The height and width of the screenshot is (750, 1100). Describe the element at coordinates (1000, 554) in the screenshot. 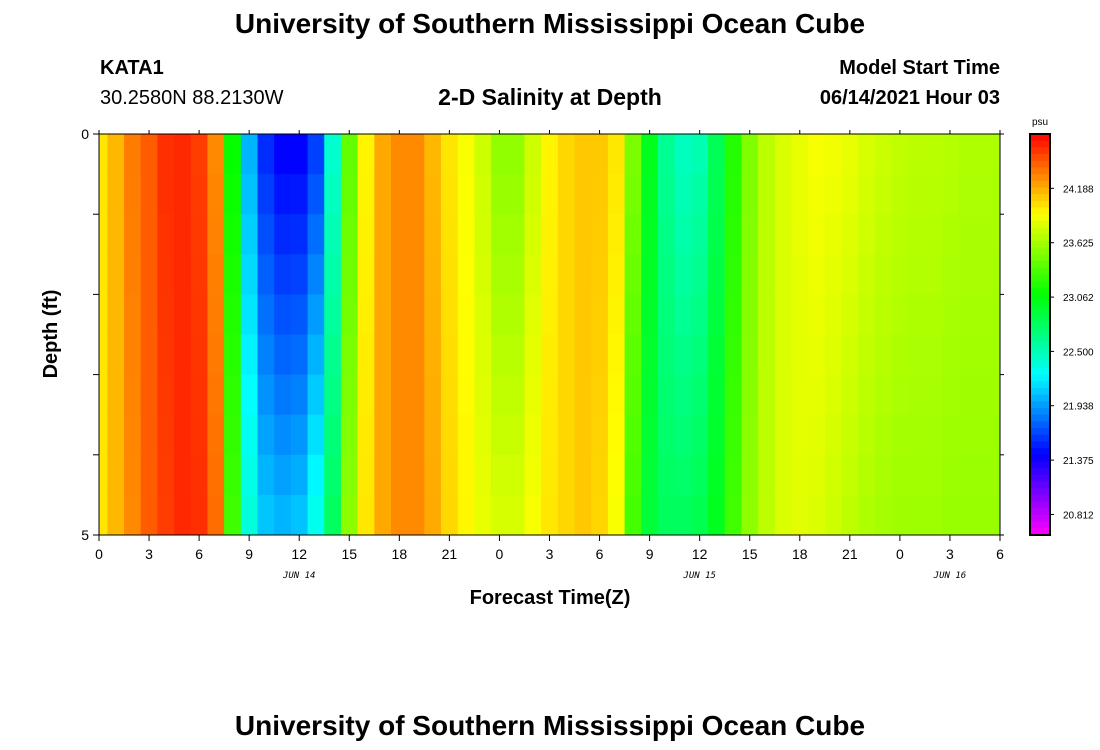

I see `x-tick-label: 6` at that location.